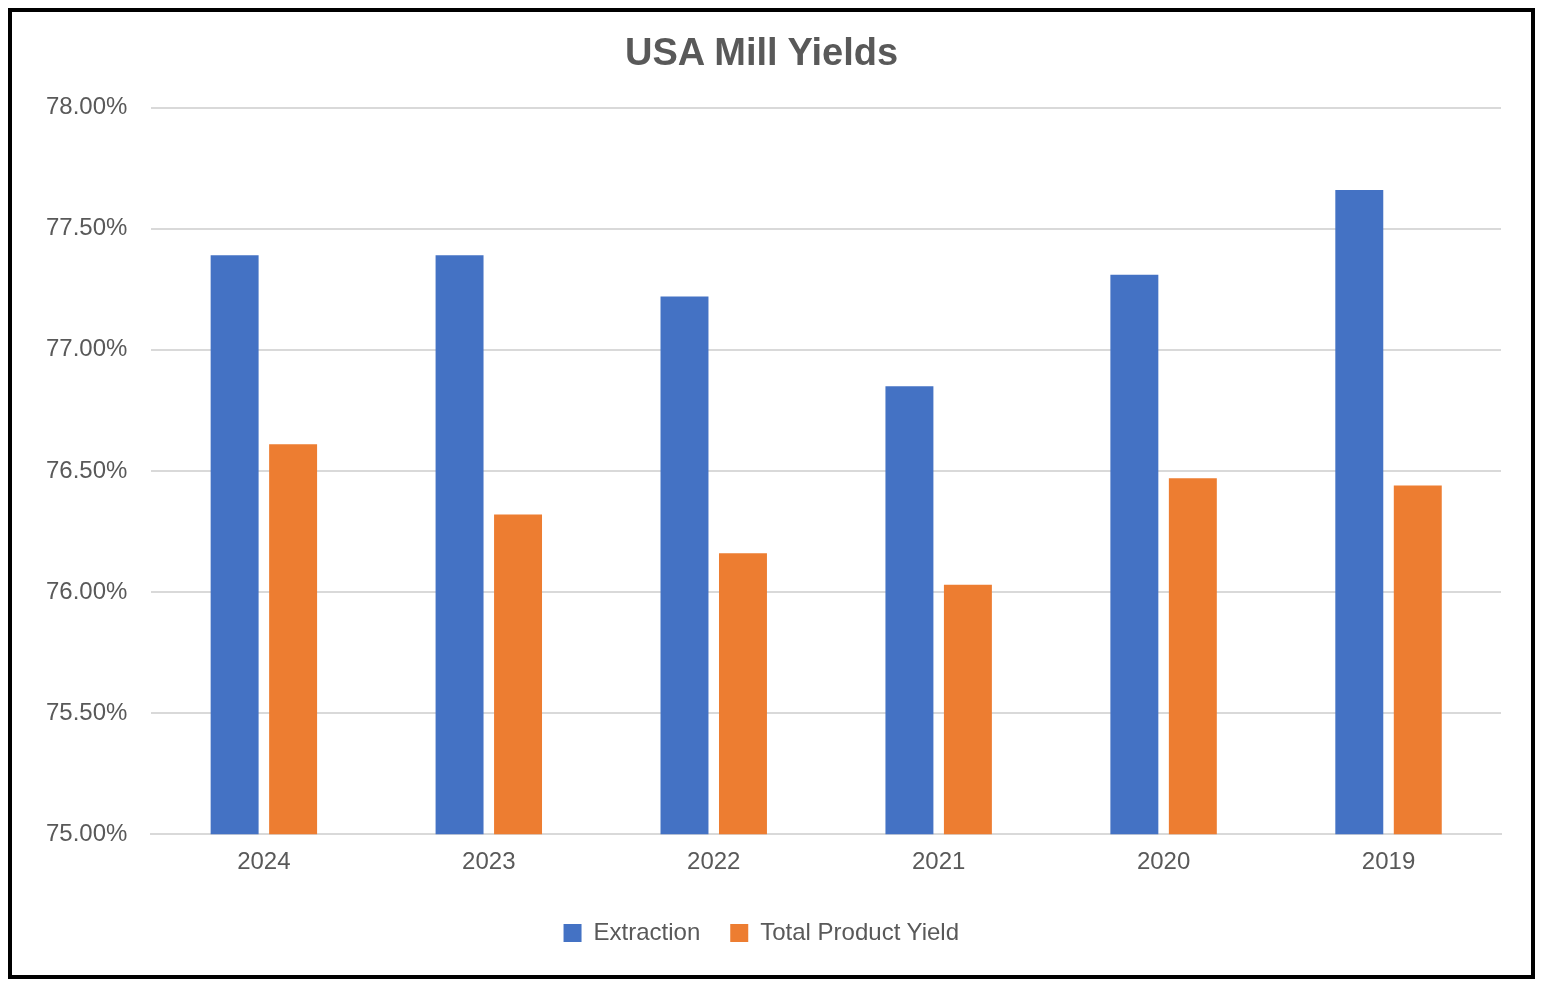  What do you see at coordinates (1388, 861) in the screenshot?
I see `x-tick-label: 2019` at bounding box center [1388, 861].